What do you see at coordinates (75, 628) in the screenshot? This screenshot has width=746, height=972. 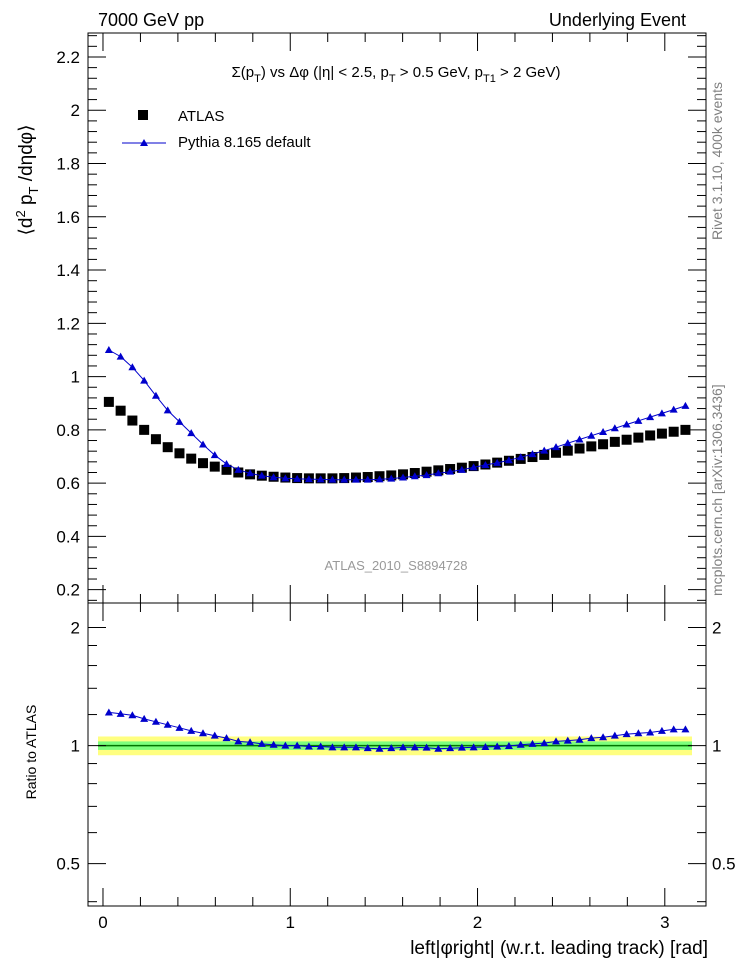 I see `ratio-y-tick-label: 2` at bounding box center [75, 628].